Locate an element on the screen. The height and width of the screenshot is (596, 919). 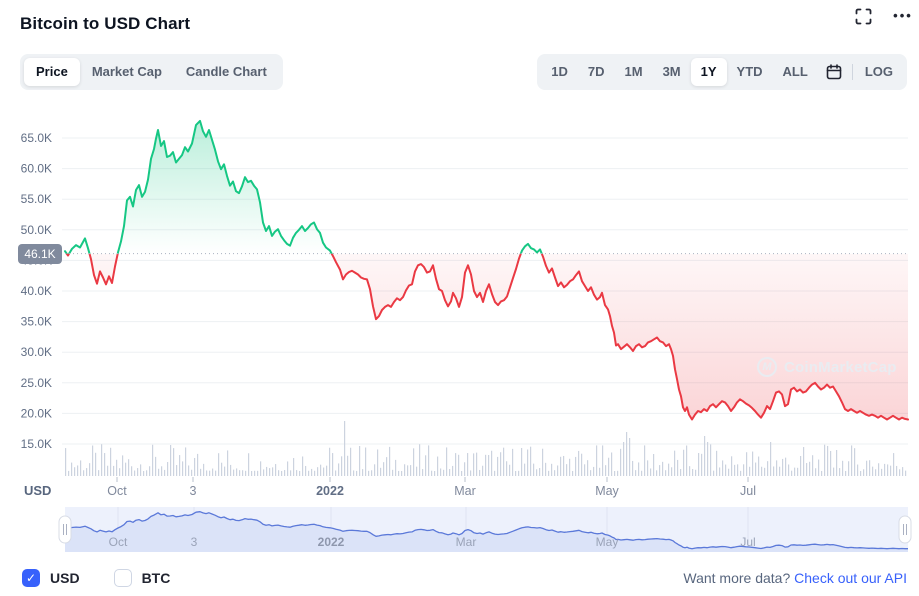
currency-toggle-btc: BTC is located at coordinates (142, 578).